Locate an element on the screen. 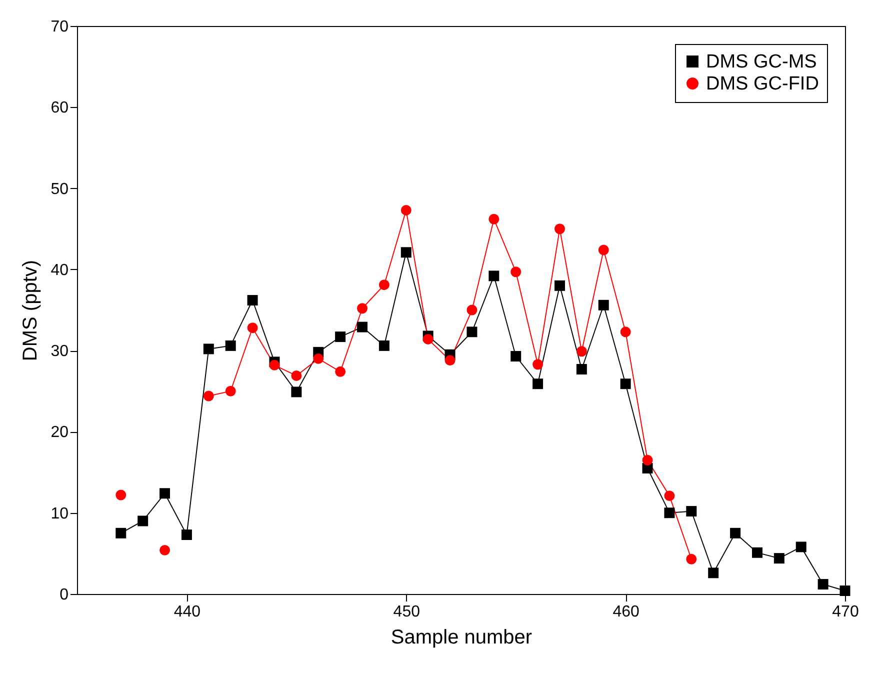  y-tick-label: 30 is located at coordinates (59, 351).